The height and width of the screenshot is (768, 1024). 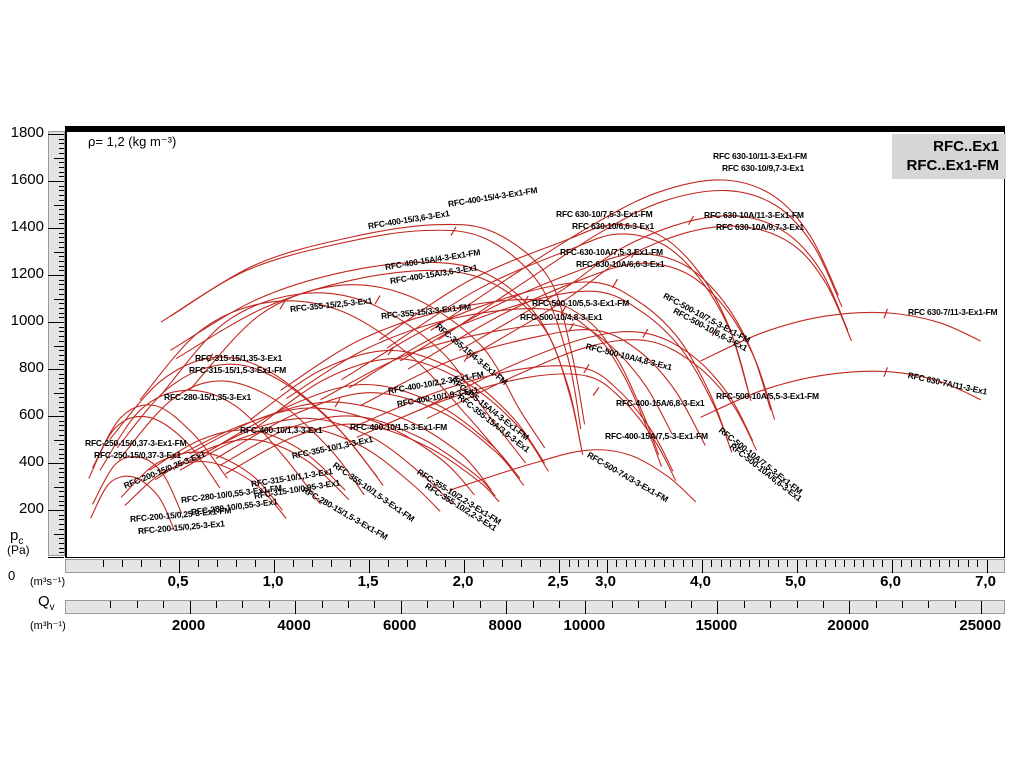 I want to click on x-axis-m3s-tick-label: 2,5, so click(x=558, y=581).